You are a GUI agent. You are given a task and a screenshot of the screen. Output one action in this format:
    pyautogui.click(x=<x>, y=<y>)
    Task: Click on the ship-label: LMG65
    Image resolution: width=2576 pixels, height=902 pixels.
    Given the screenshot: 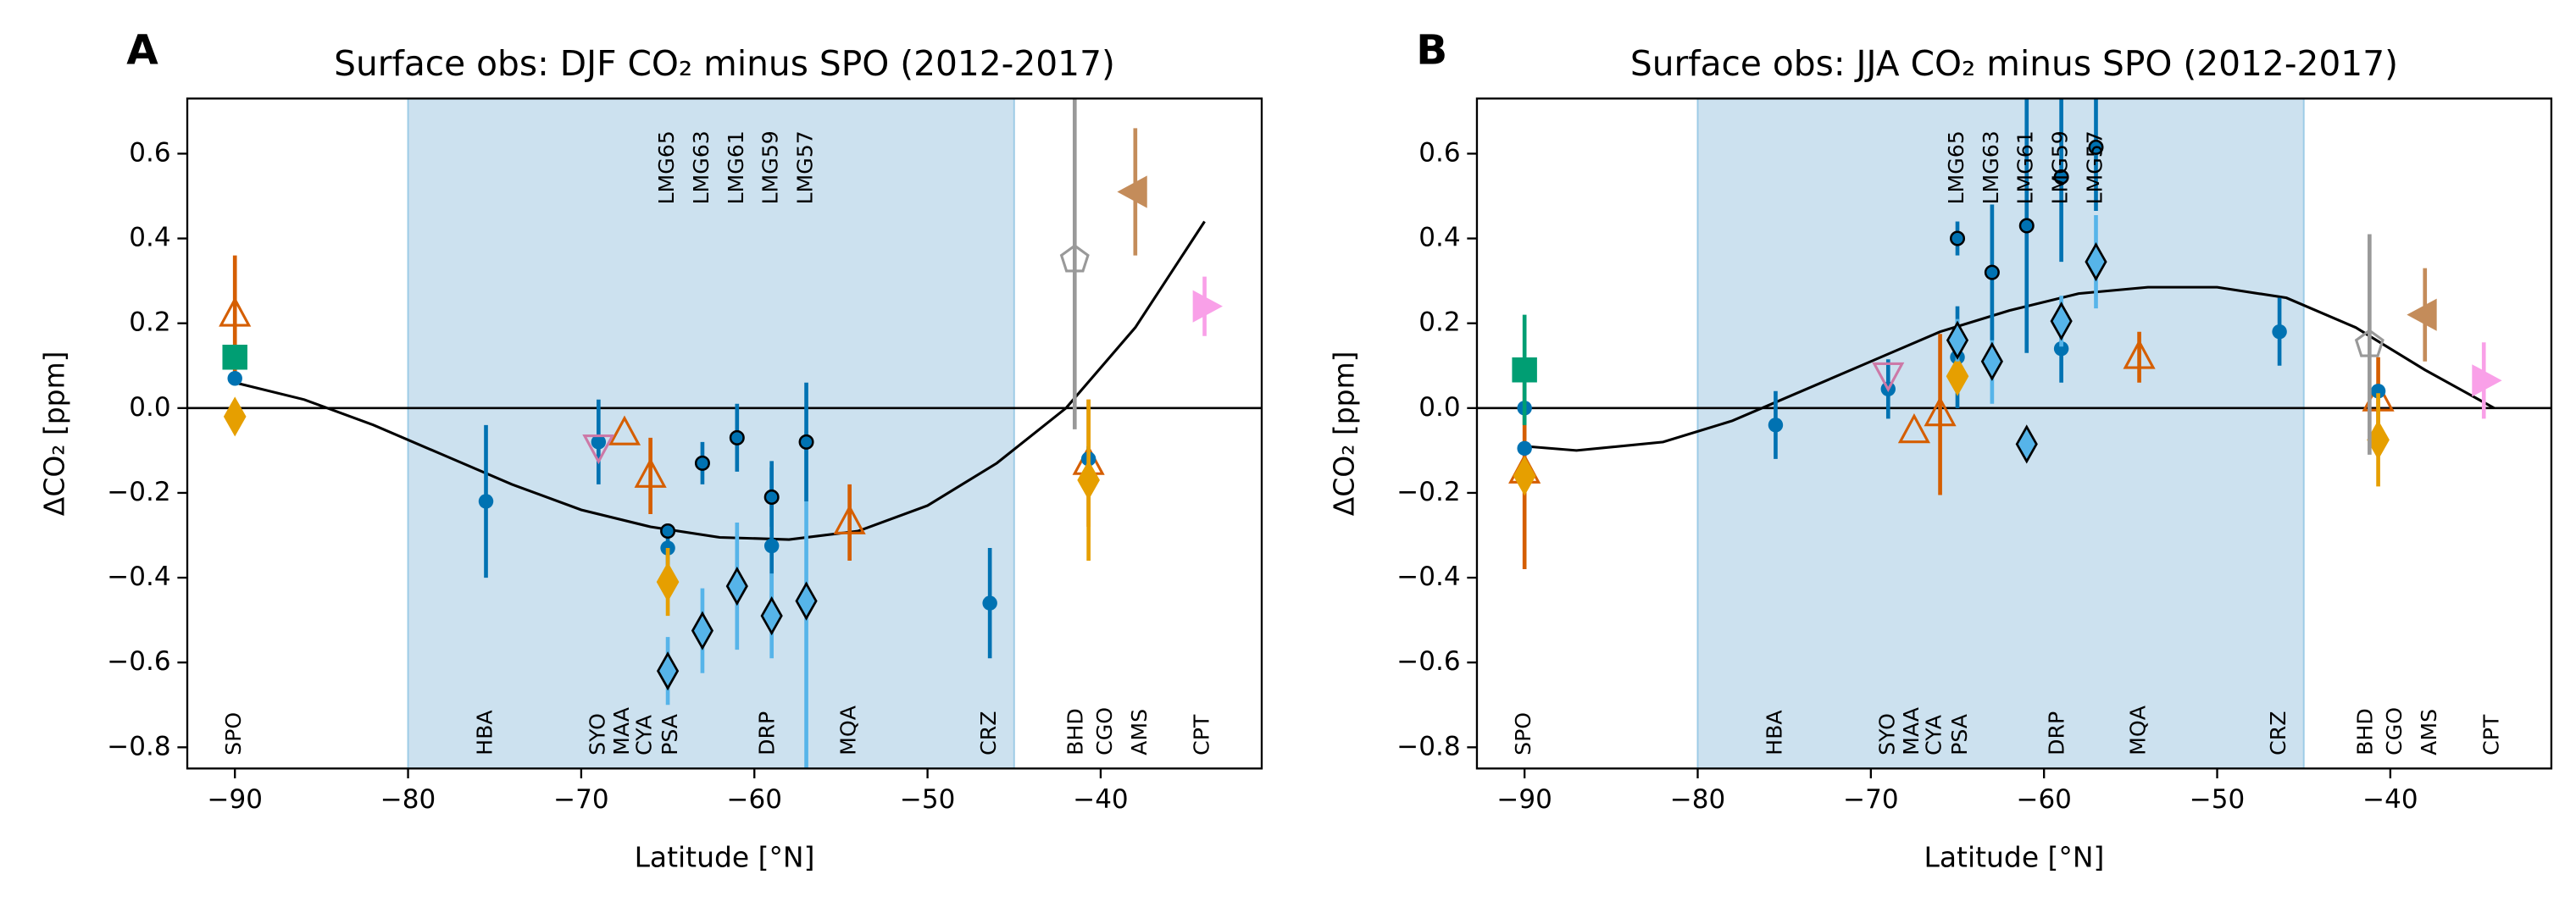 What is the action you would take?
    pyautogui.click(x=1956, y=167)
    